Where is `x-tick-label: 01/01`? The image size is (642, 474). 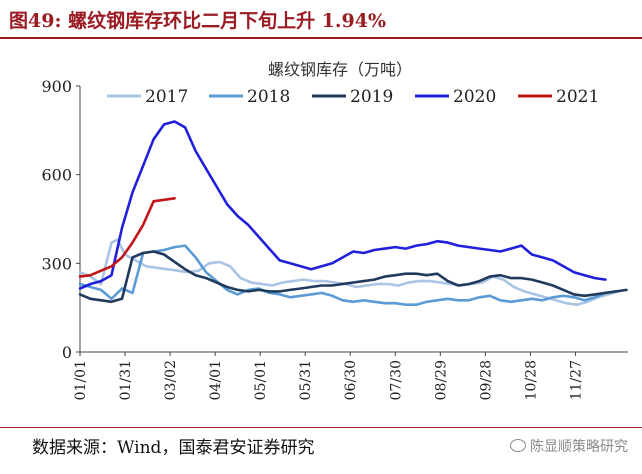 x-tick-label: 01/01 is located at coordinates (81, 380).